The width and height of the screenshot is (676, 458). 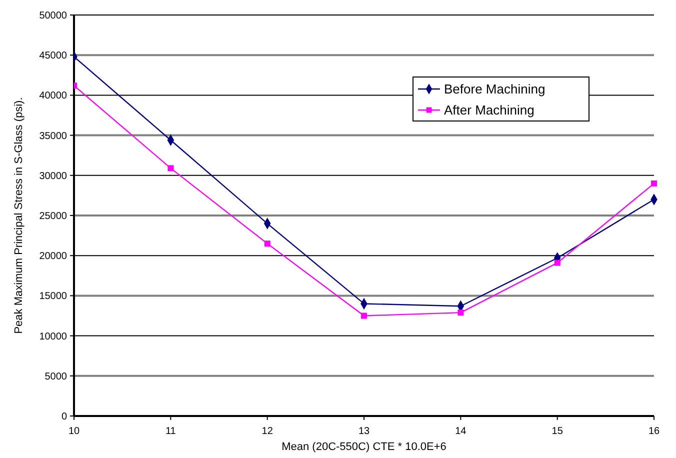 What do you see at coordinates (56, 376) in the screenshot?
I see `y-tick-label: 5000` at bounding box center [56, 376].